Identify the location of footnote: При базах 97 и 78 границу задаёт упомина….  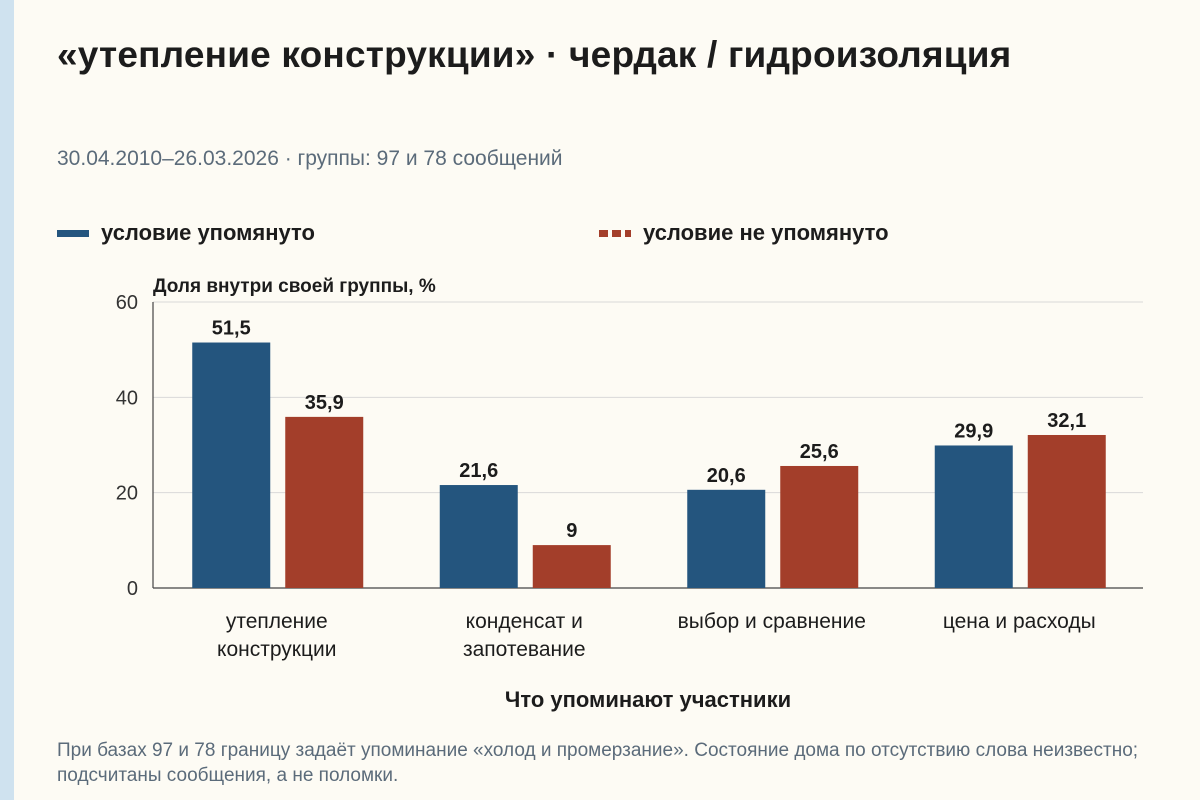
(598, 763).